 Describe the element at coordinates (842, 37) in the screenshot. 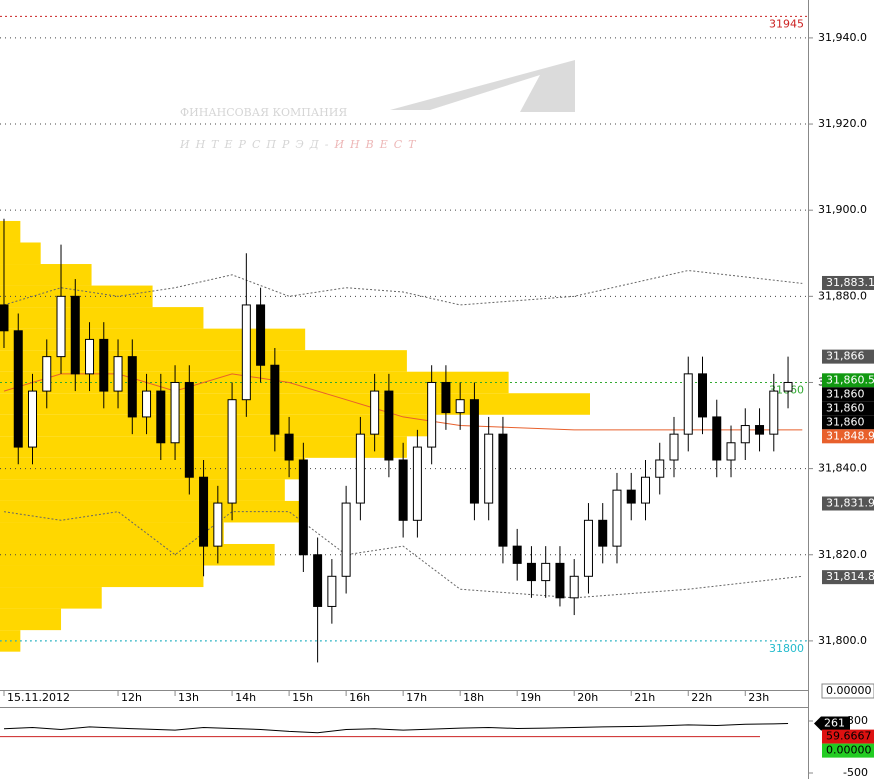

I see `y-tick-label: 31,940.0` at that location.